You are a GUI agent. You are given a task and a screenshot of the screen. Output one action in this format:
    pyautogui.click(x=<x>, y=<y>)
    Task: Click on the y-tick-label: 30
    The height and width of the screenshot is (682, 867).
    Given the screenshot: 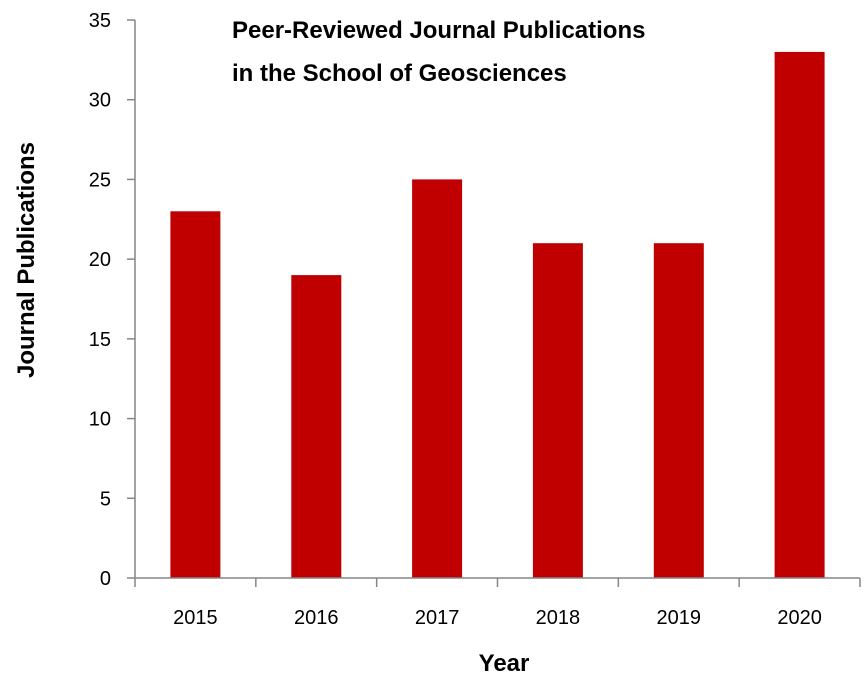 What is the action you would take?
    pyautogui.click(x=100, y=101)
    